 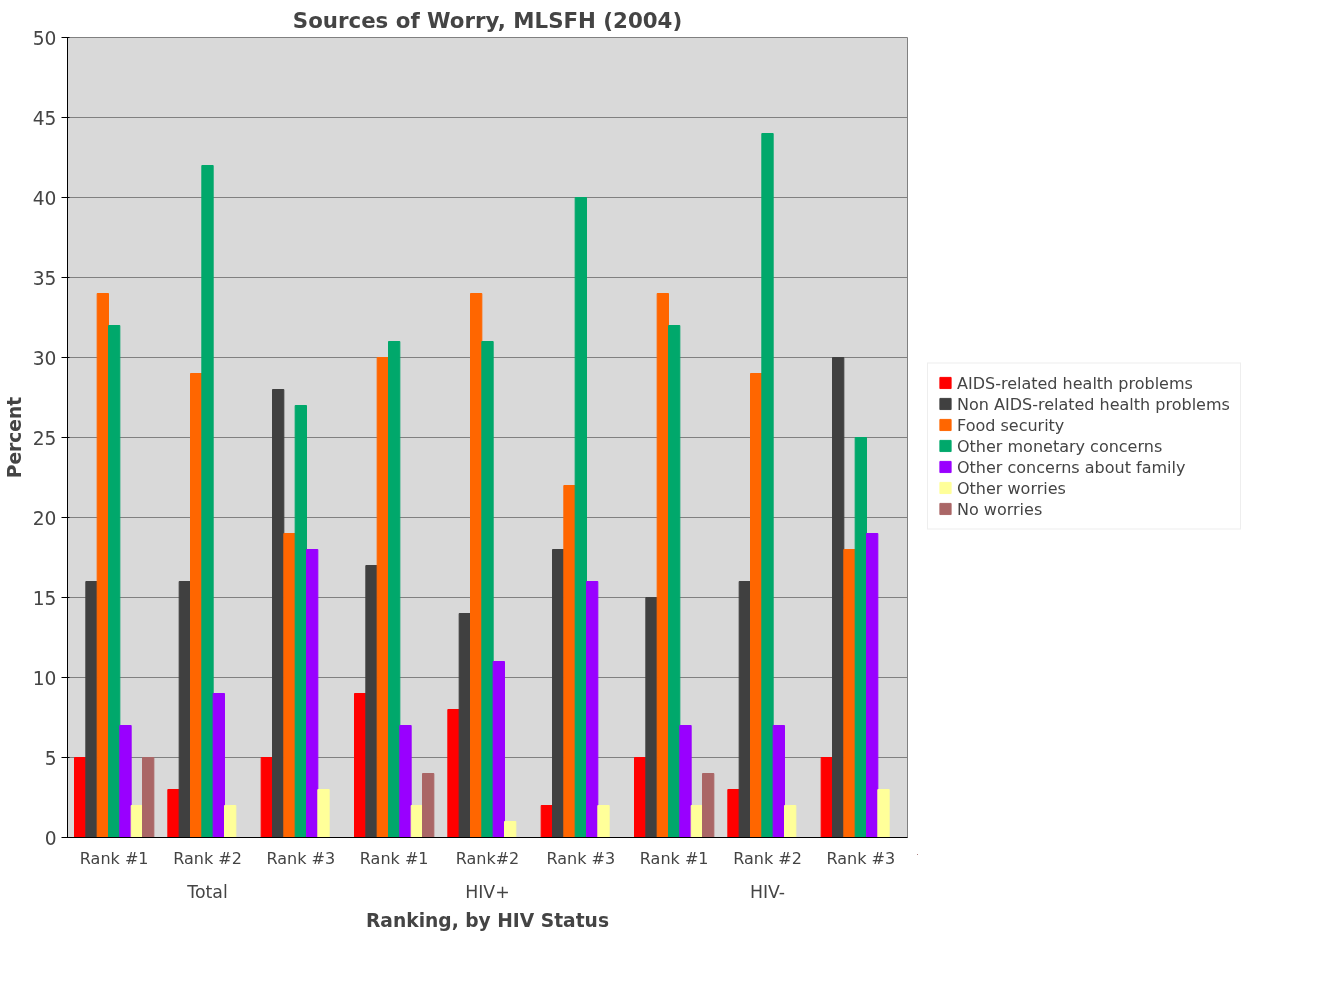 What do you see at coordinates (50, 838) in the screenshot?
I see `y-tick-label: 0` at bounding box center [50, 838].